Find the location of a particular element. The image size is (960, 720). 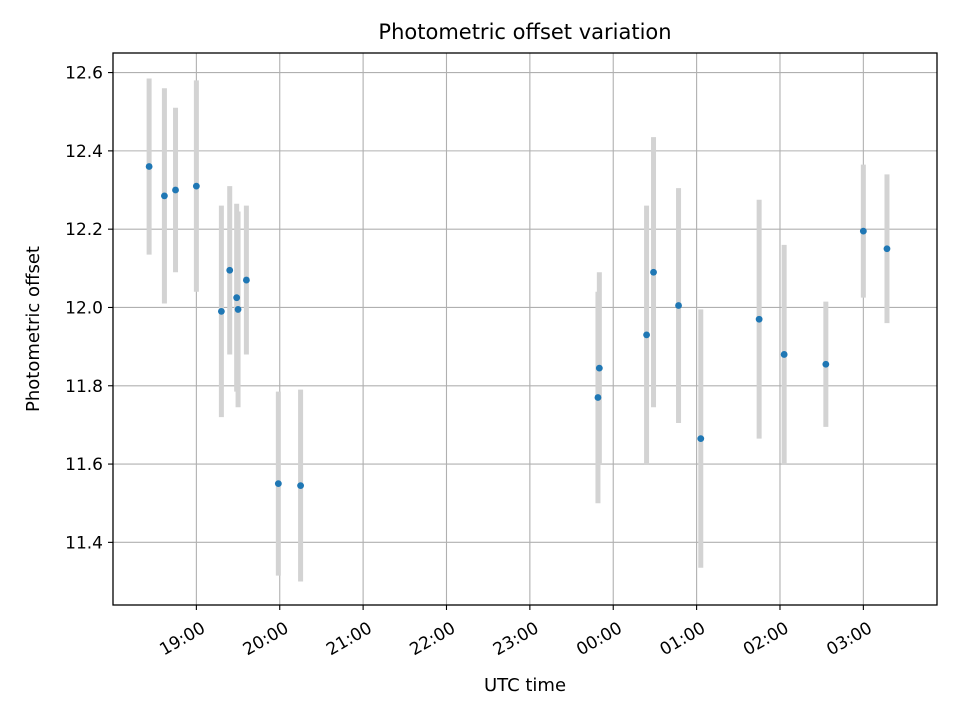

y-tick-label: 12.6 is located at coordinates (84, 74).